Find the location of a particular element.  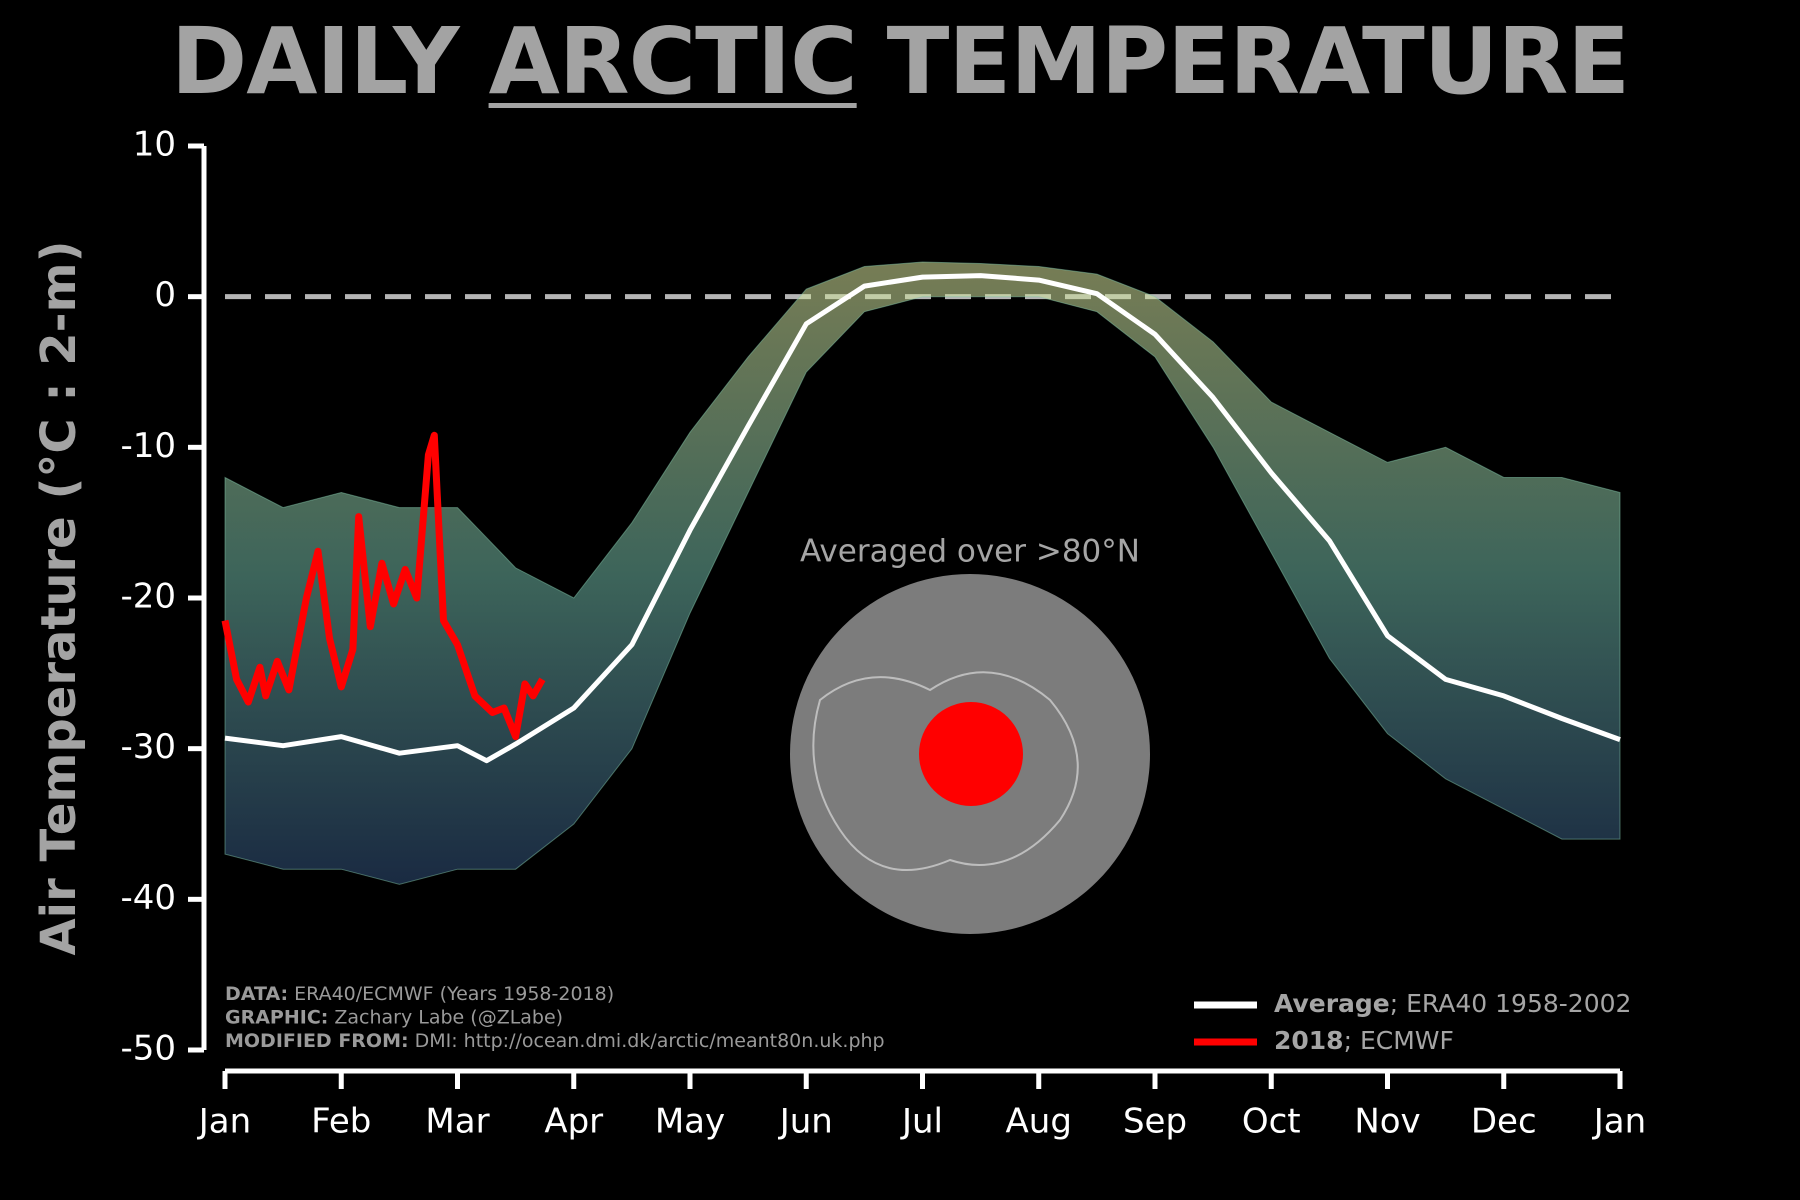

legend-entry: 2018; ECMWF is located at coordinates (1364, 1040).